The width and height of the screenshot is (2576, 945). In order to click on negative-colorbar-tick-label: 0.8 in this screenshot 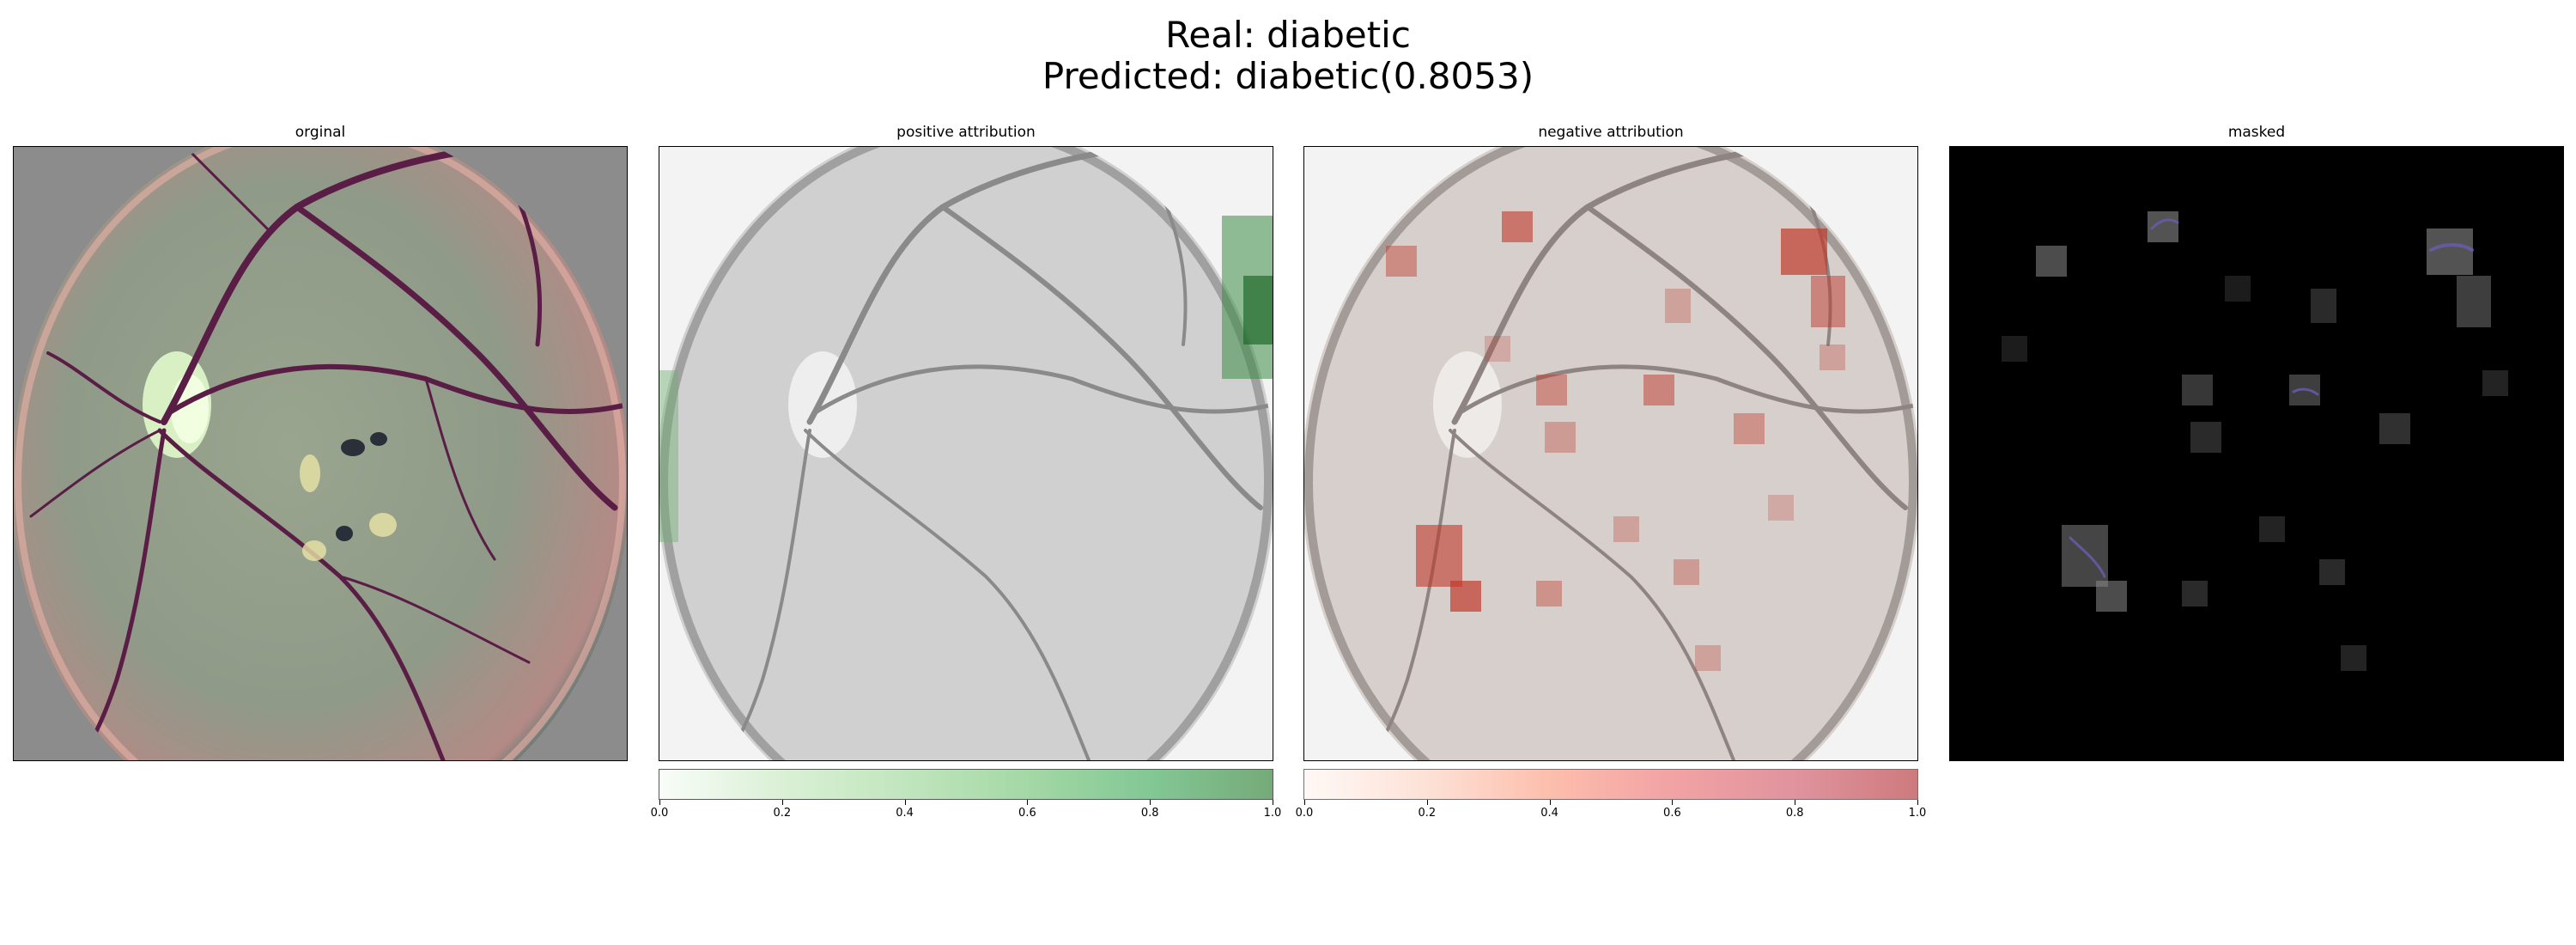, I will do `click(1794, 813)`.